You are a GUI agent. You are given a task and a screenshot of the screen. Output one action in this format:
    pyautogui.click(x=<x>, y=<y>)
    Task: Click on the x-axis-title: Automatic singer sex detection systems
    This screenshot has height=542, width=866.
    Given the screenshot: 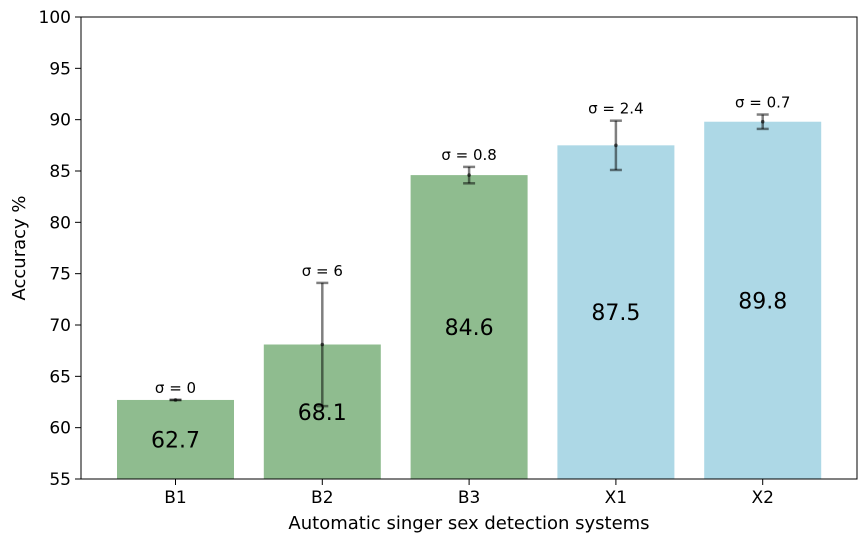 What is the action you would take?
    pyautogui.click(x=468, y=523)
    